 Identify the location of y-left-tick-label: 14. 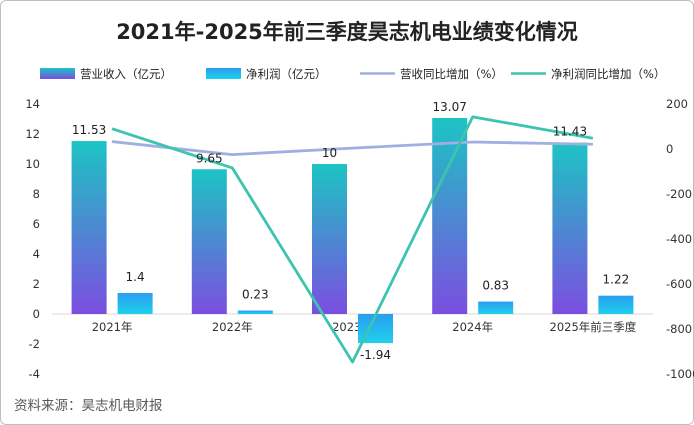
(32, 104).